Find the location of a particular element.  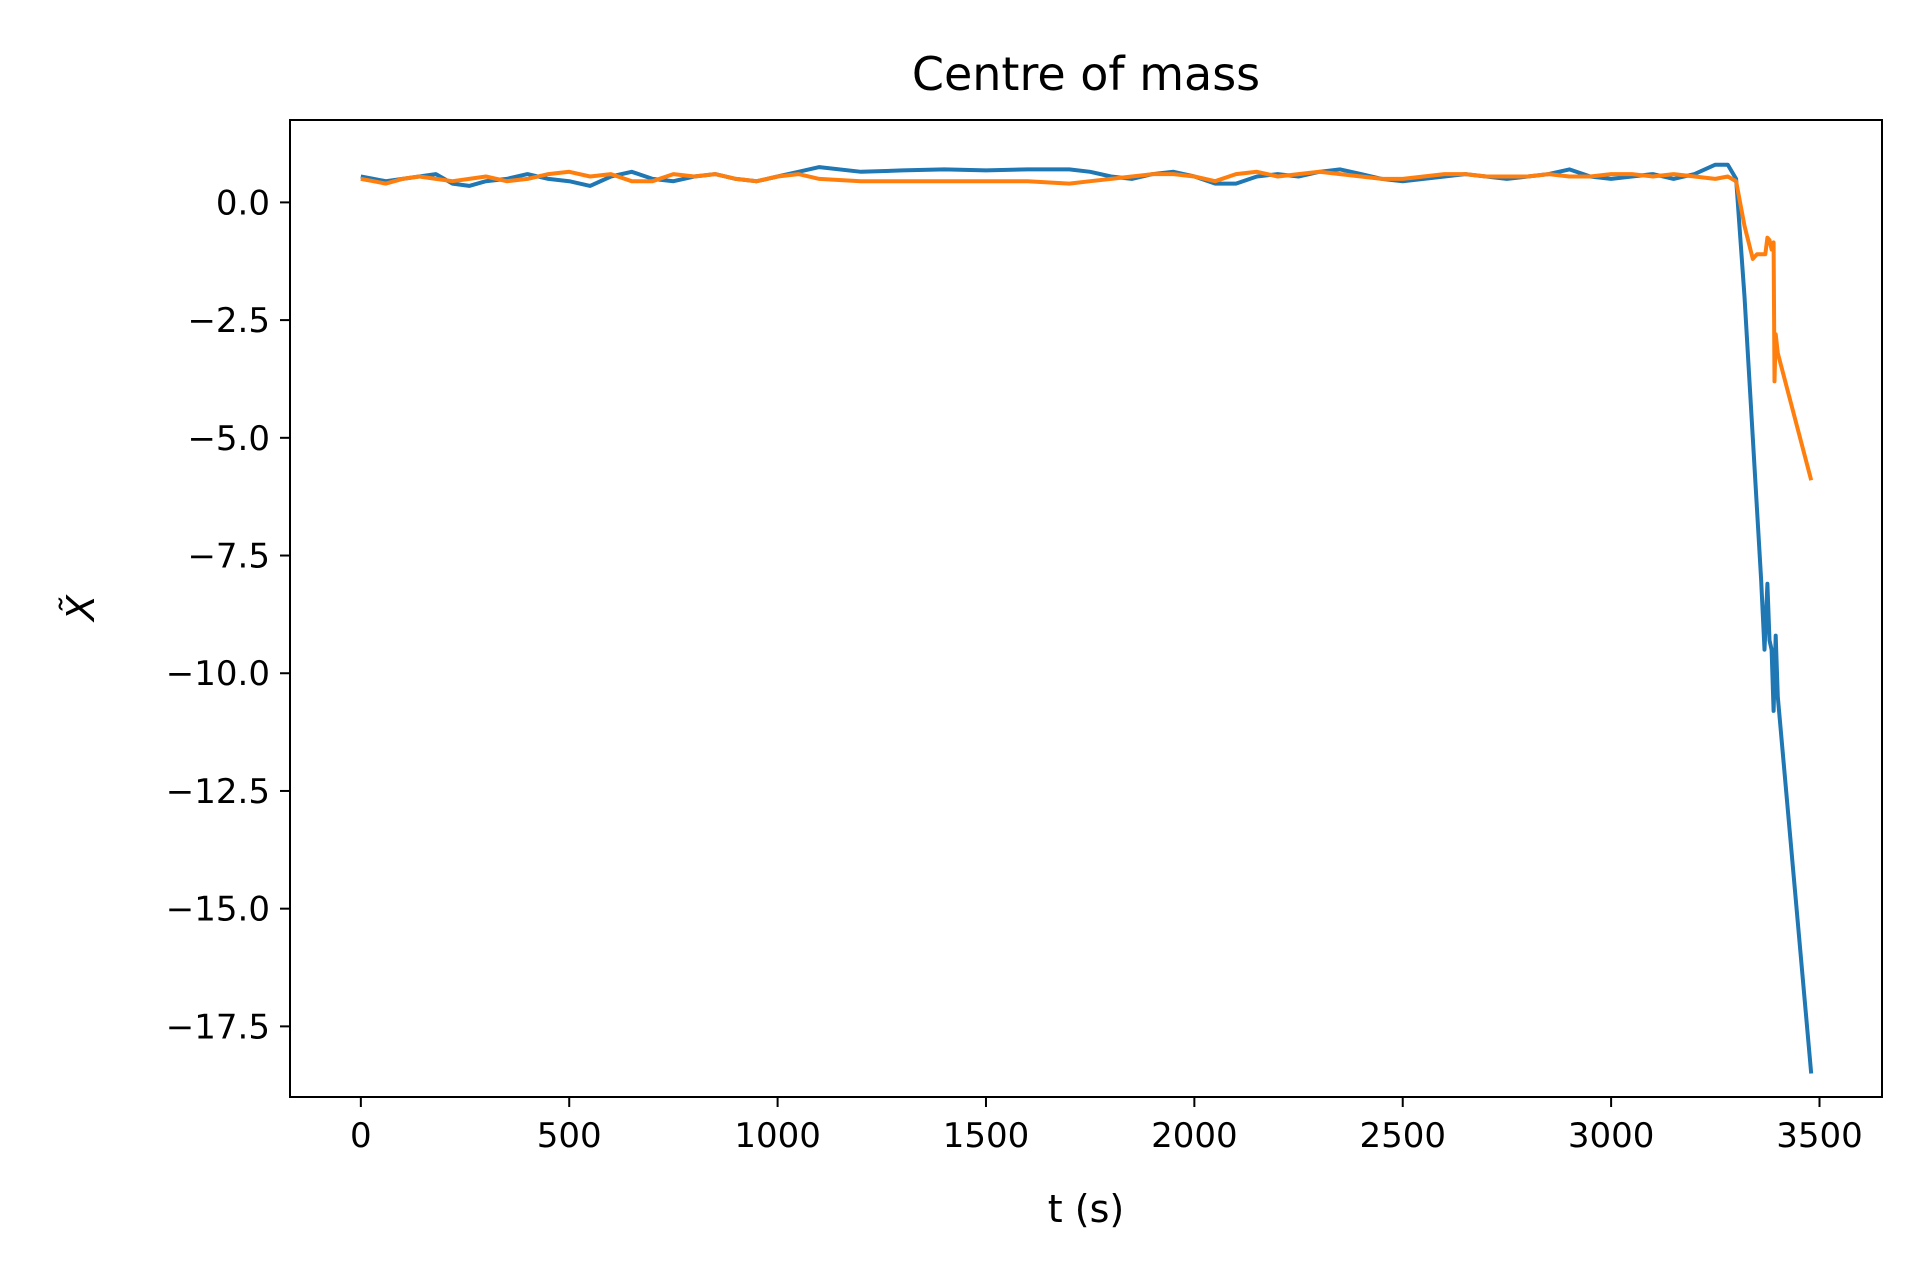

x-axis-label: t (s) is located at coordinates (1086, 1209).